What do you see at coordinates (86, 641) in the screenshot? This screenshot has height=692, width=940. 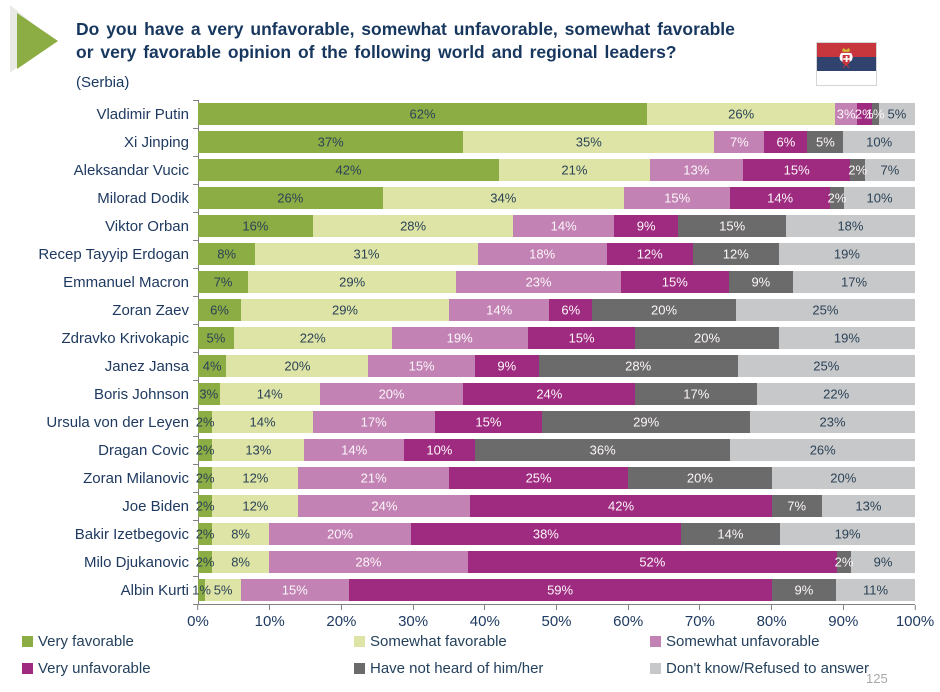 I see `legend-label: Very favorable` at bounding box center [86, 641].